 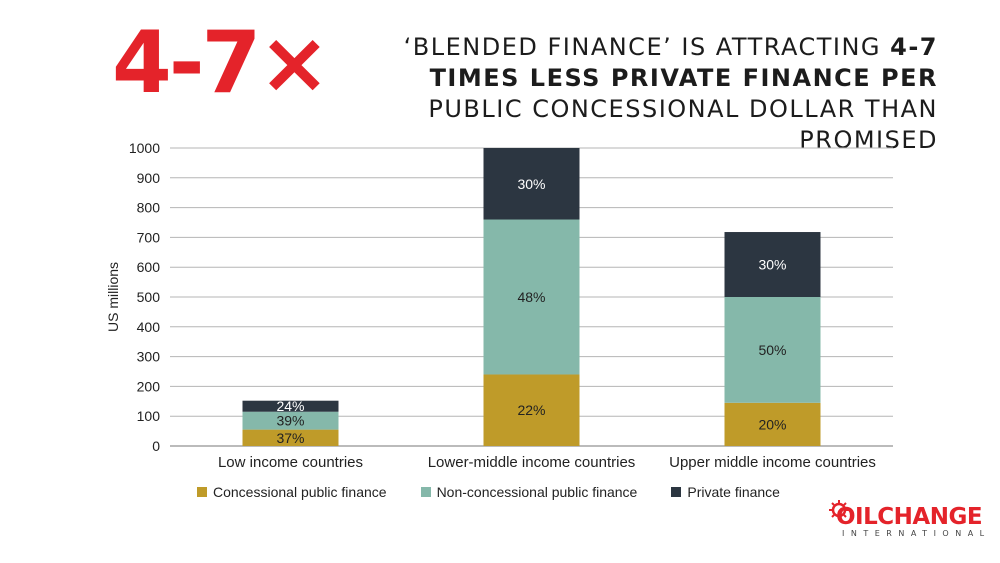 I want to click on legend-item: Concessional public finance, so click(x=292, y=492).